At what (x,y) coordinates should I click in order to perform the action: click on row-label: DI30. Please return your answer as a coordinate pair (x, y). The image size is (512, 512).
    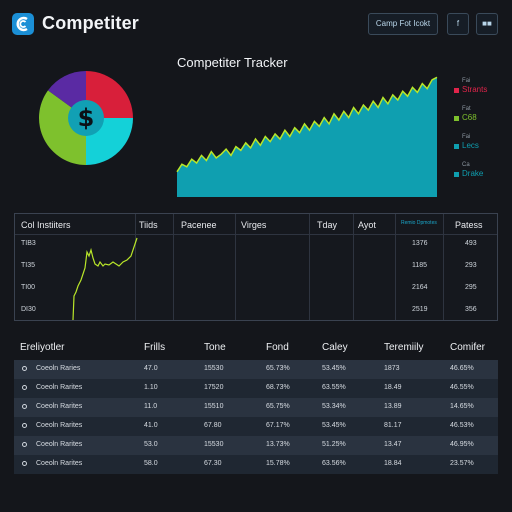
    Looking at the image, I should click on (28, 309).